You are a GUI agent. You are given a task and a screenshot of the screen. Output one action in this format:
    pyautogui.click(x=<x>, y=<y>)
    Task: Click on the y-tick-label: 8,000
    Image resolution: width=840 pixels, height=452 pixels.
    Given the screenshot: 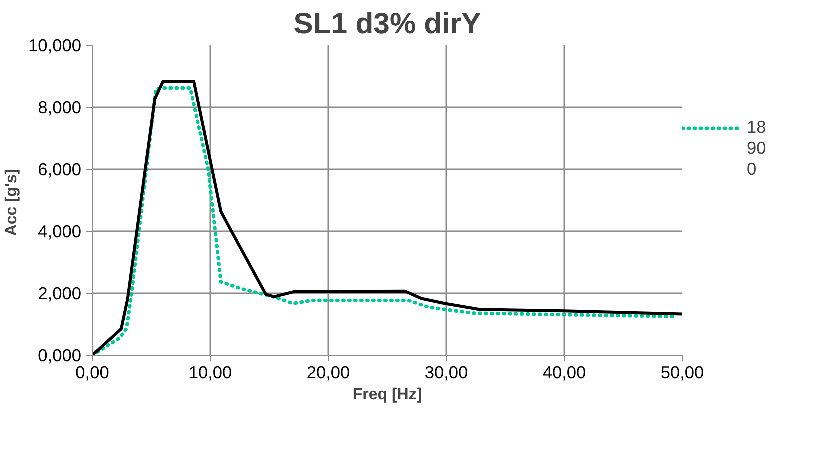 What is the action you would take?
    pyautogui.click(x=60, y=108)
    